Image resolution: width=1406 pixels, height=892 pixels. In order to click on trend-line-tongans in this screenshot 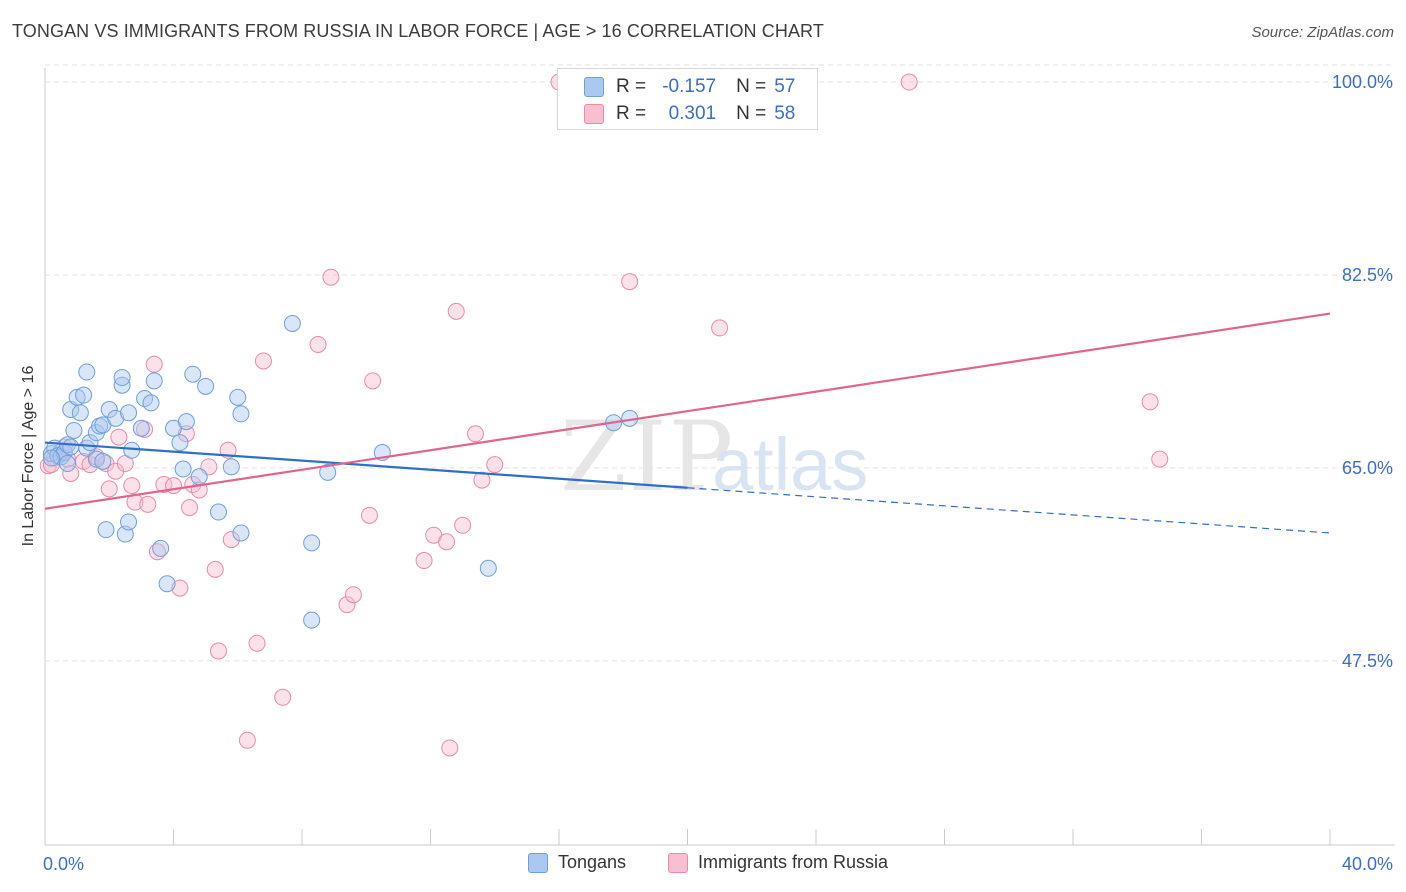, I will do `click(366, 465)`.